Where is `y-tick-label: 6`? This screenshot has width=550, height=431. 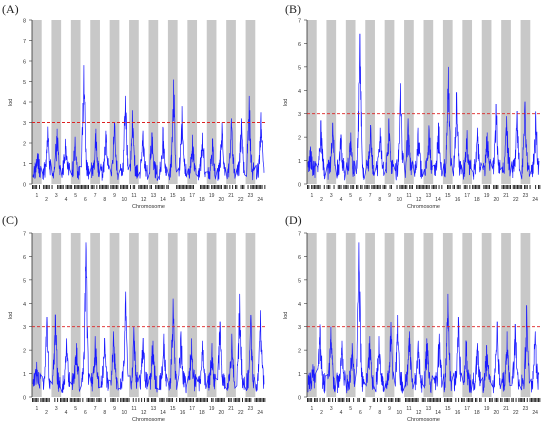 y-tick-label: 6 is located at coordinates (24, 63).